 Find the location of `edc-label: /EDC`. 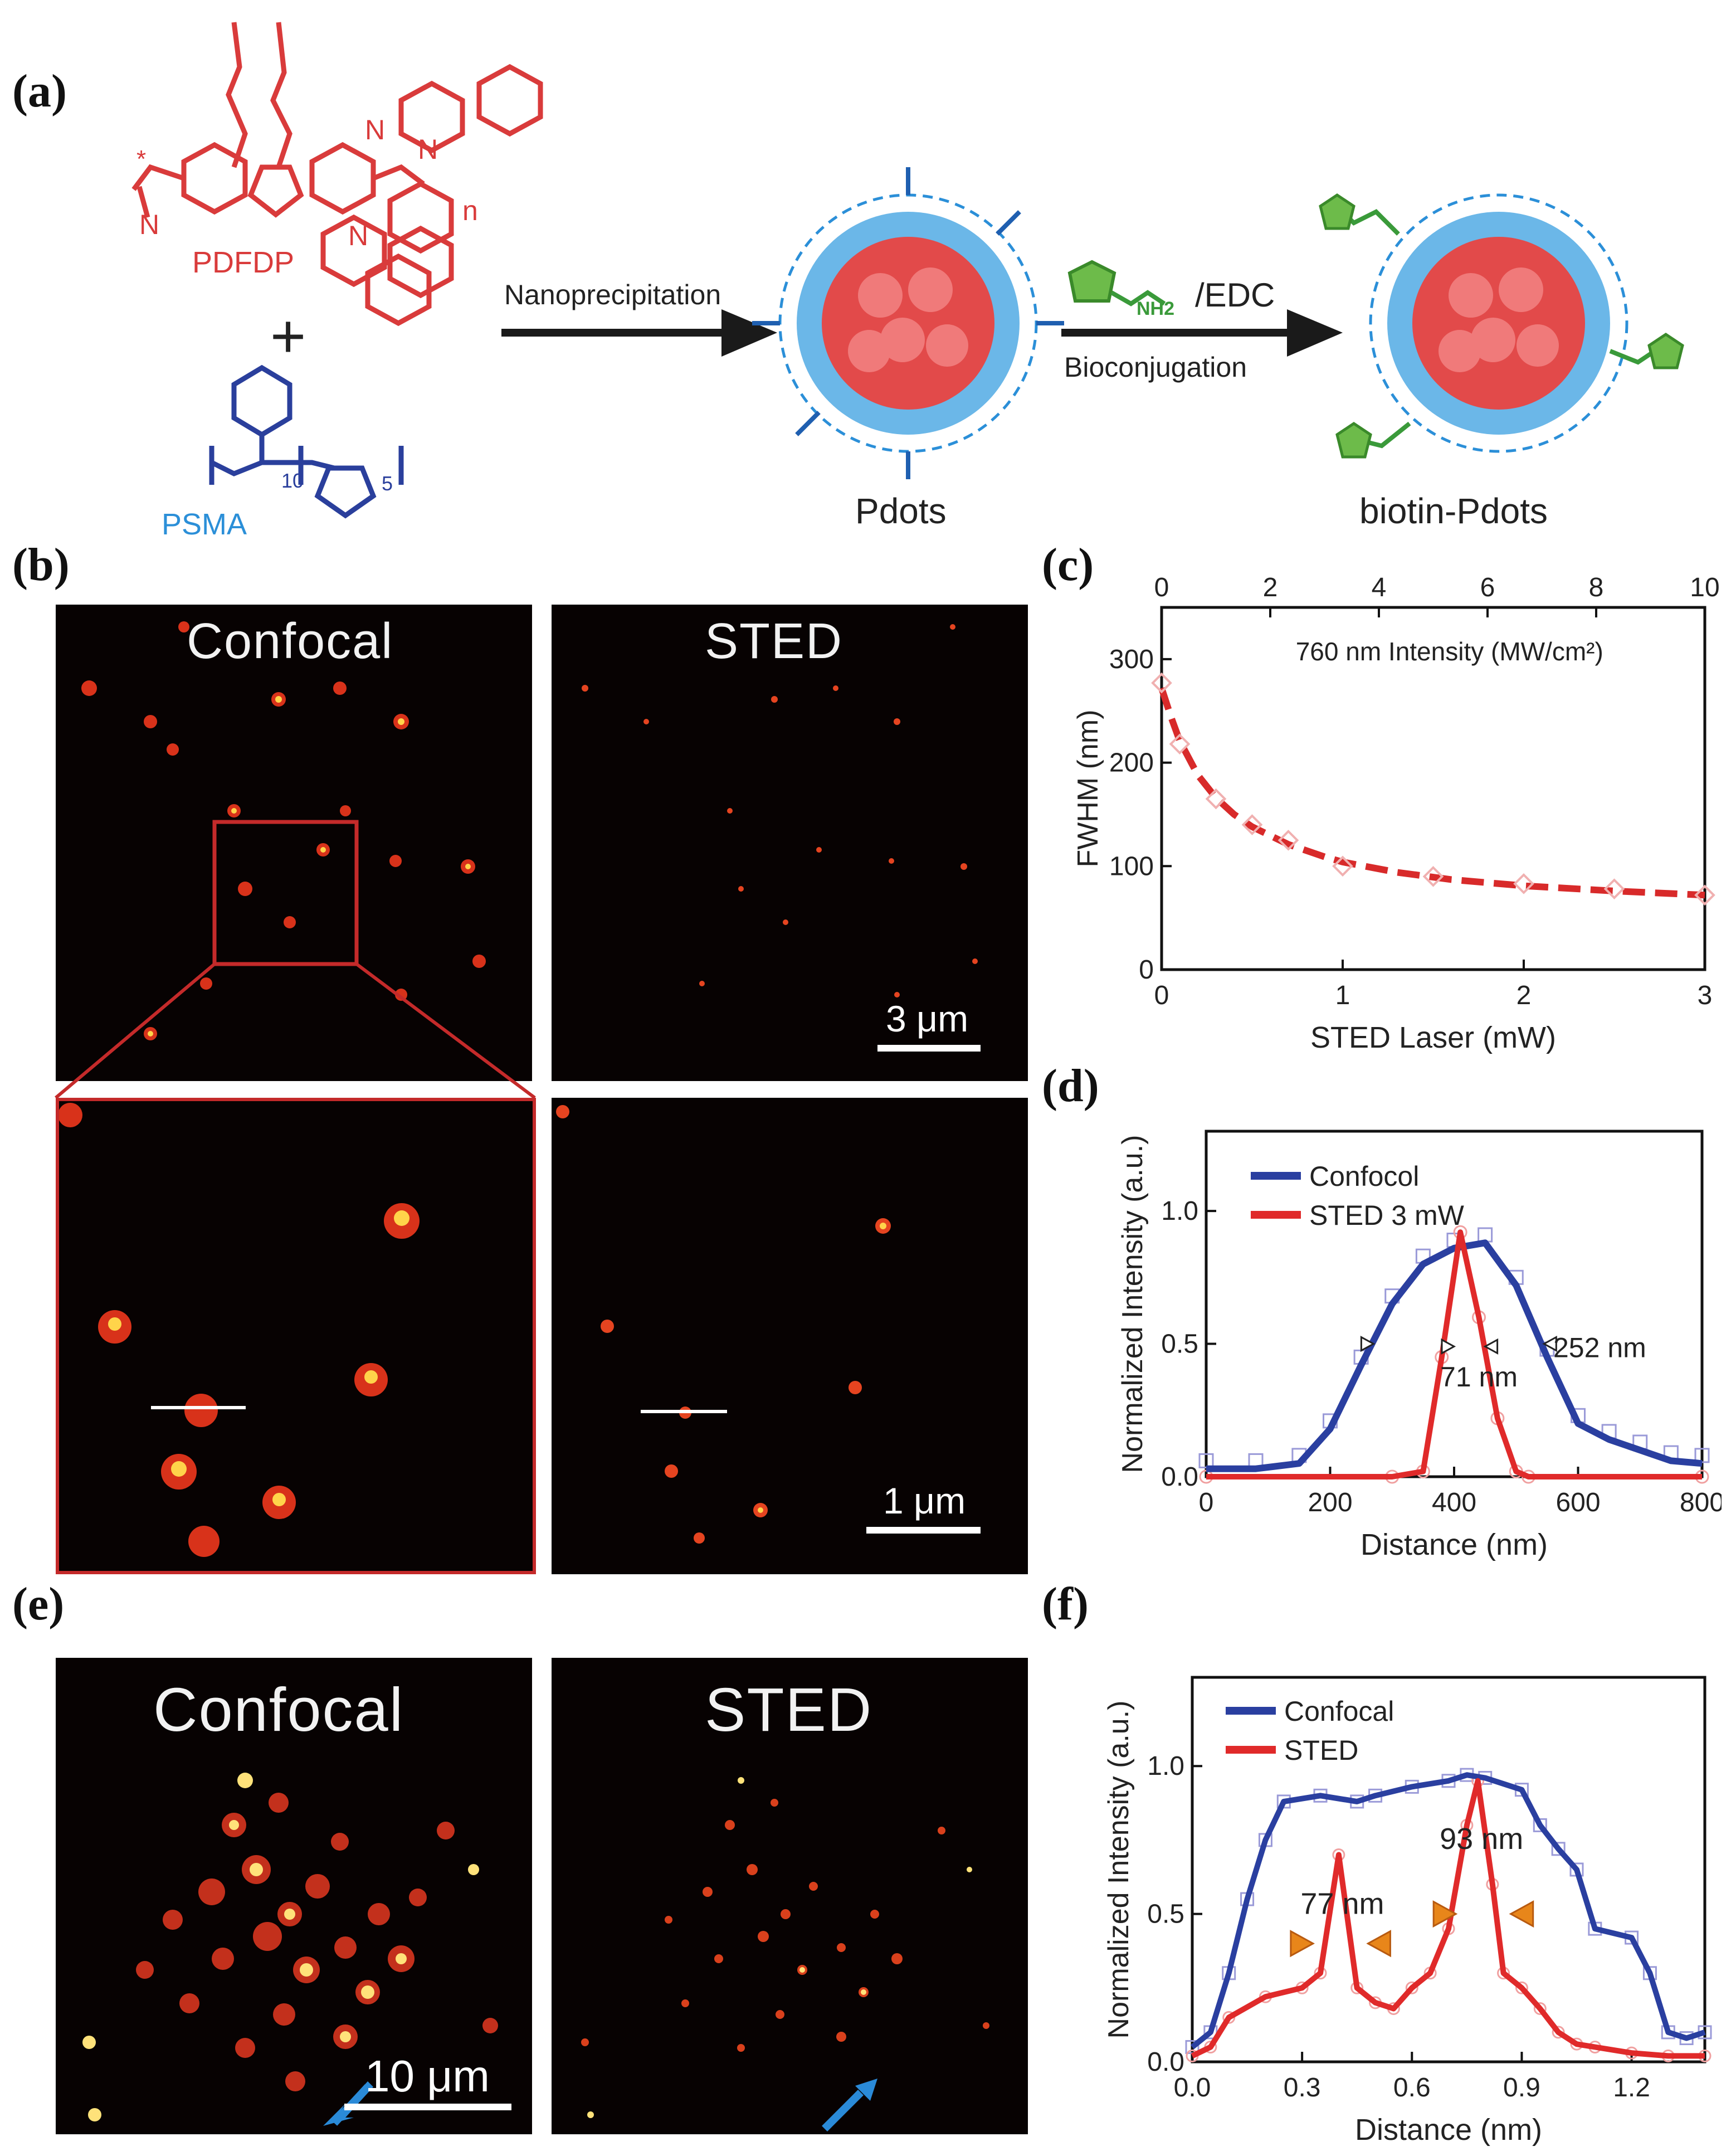

edc-label: /EDC is located at coordinates (1235, 295).